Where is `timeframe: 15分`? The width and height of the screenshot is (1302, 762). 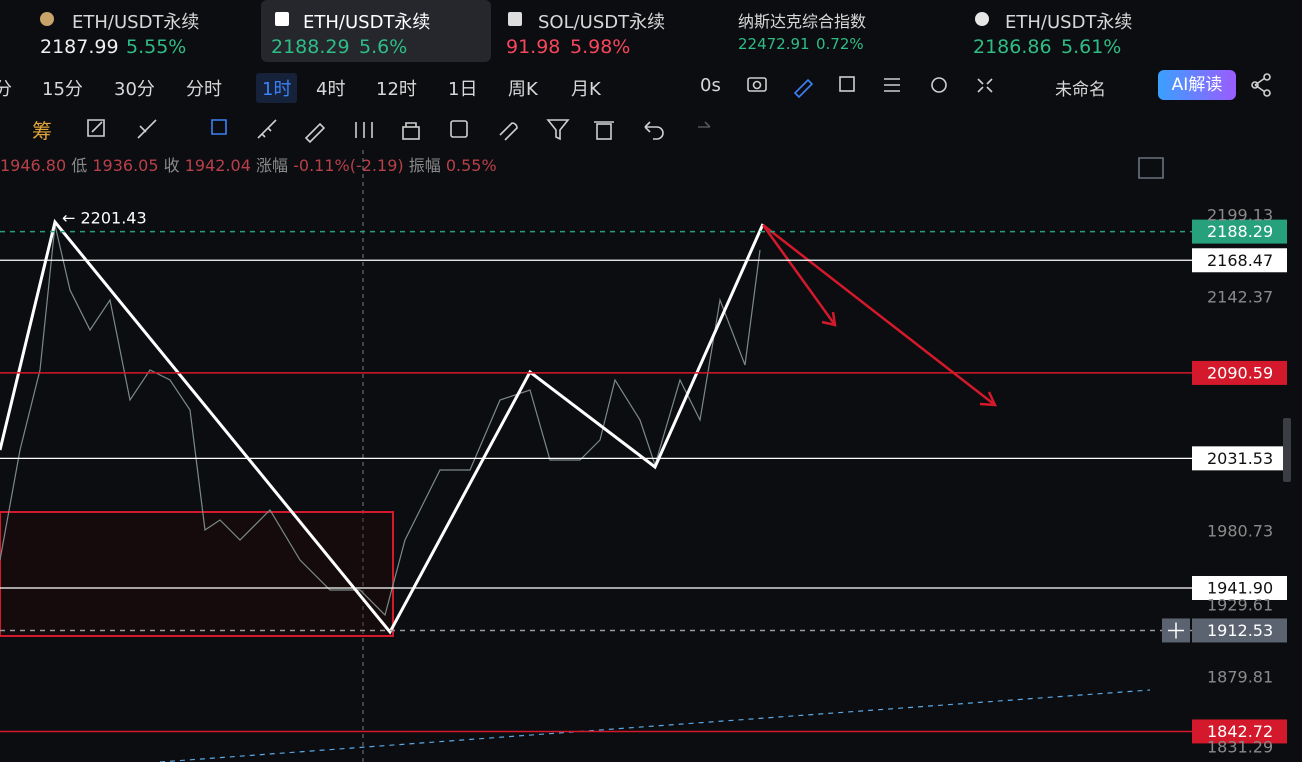
timeframe: 15分 is located at coordinates (62, 89).